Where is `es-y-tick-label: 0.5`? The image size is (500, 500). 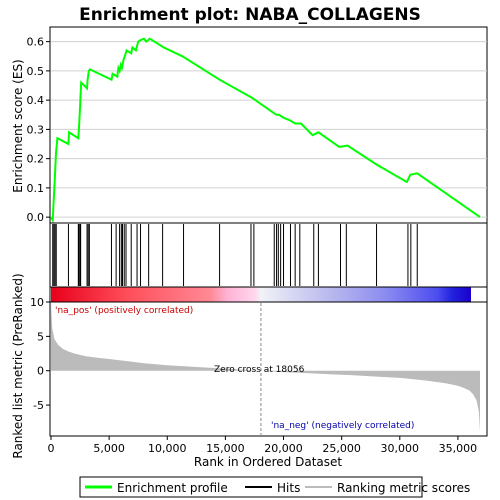
es-y-tick-label: 0.5 is located at coordinates (36, 71).